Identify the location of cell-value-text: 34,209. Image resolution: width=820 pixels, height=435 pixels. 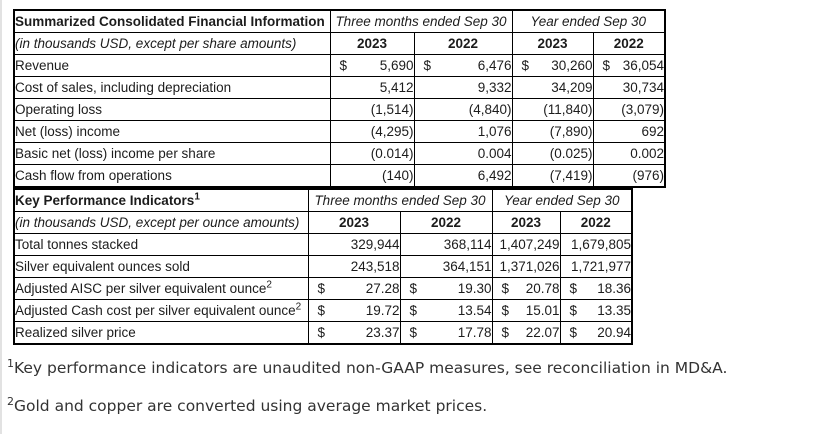
(572, 87).